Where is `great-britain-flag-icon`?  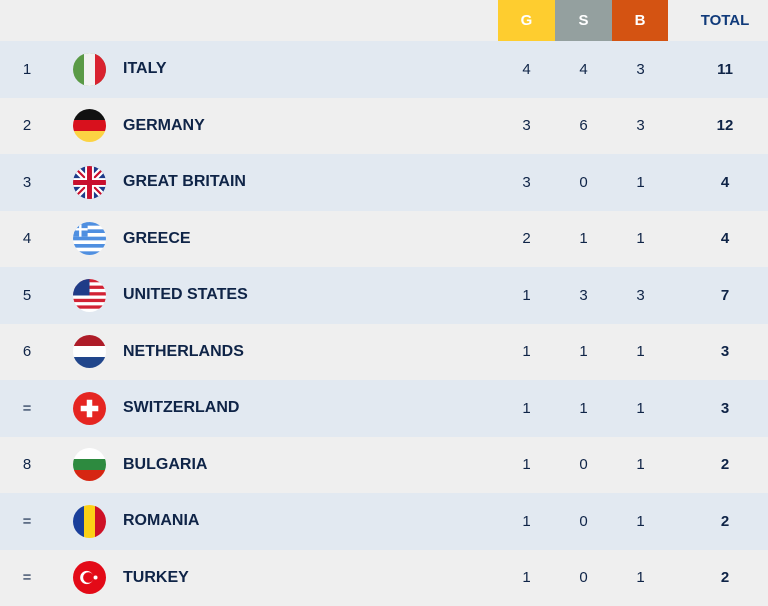
great-britain-flag-icon is located at coordinates (89, 182).